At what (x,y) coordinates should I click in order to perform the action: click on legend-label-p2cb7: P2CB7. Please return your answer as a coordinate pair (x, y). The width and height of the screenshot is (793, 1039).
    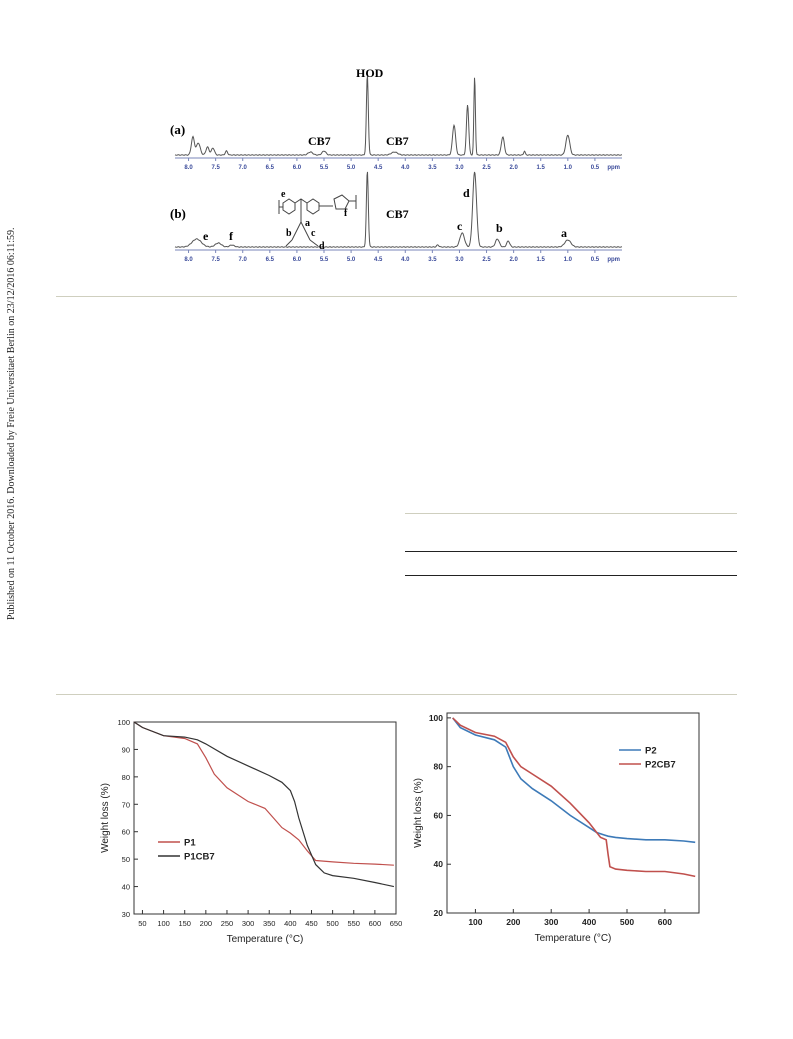
    Looking at the image, I should click on (660, 765).